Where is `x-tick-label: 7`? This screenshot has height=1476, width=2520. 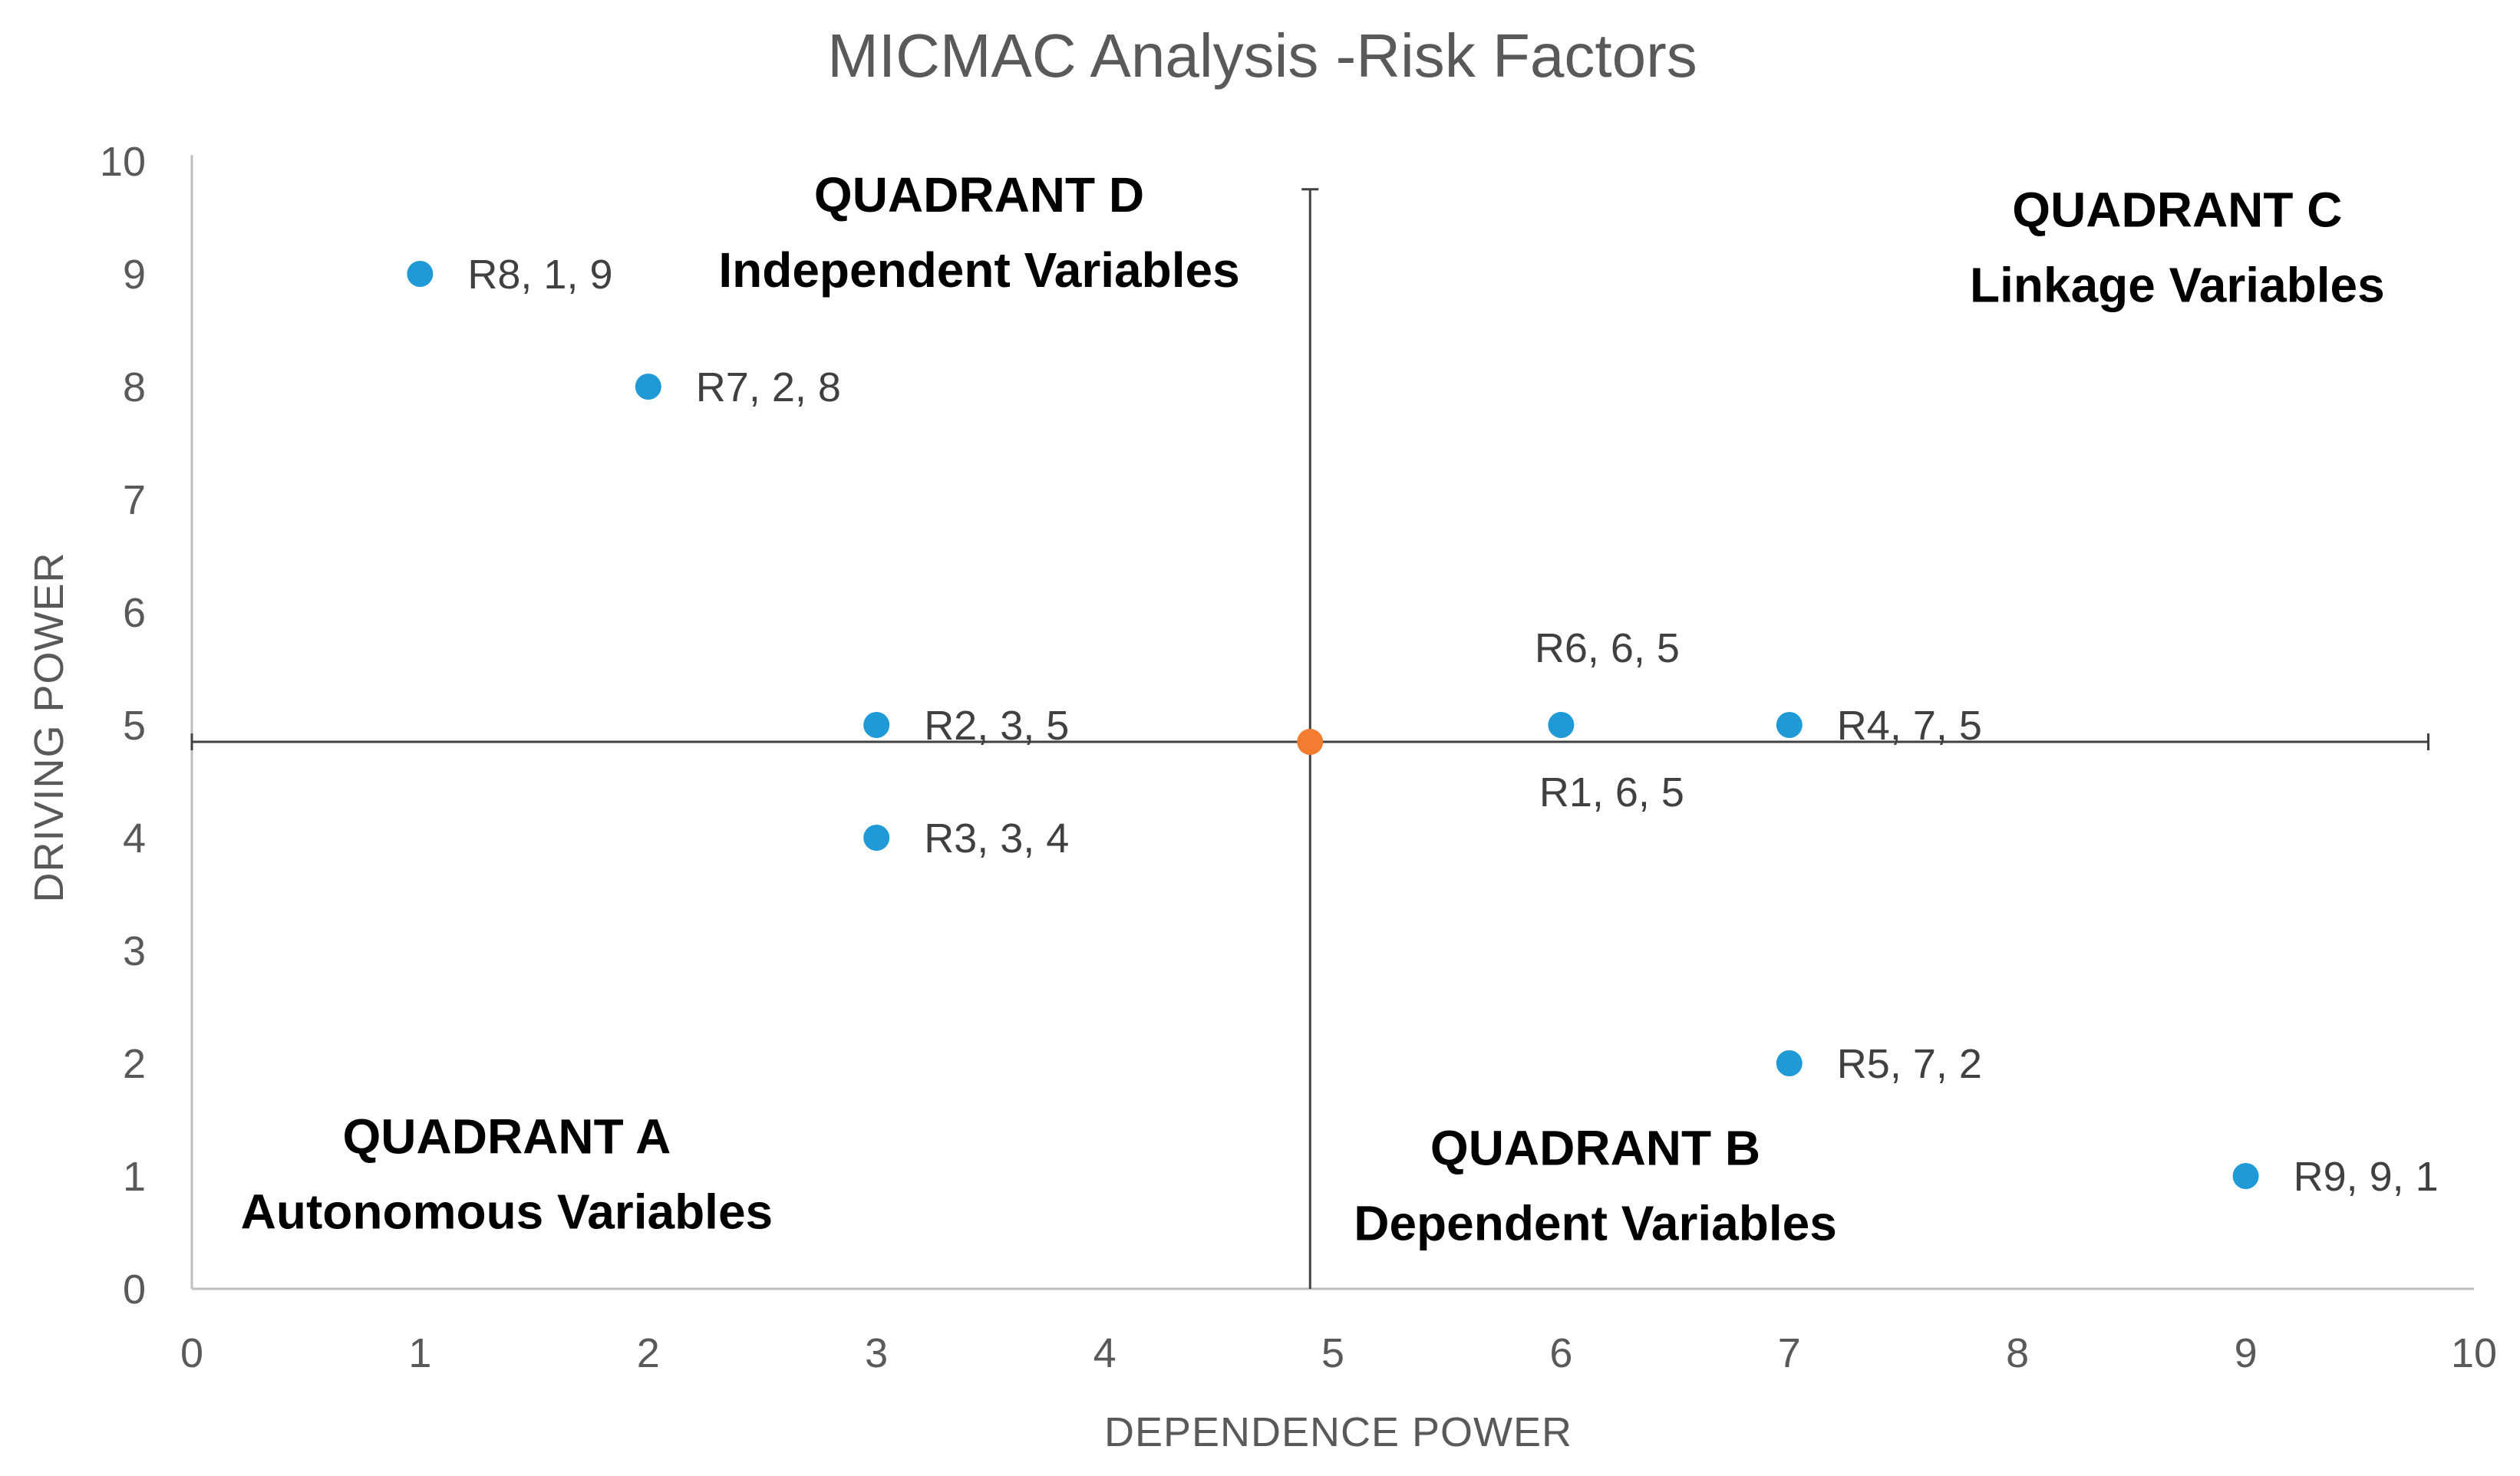
x-tick-label: 7 is located at coordinates (1789, 1353).